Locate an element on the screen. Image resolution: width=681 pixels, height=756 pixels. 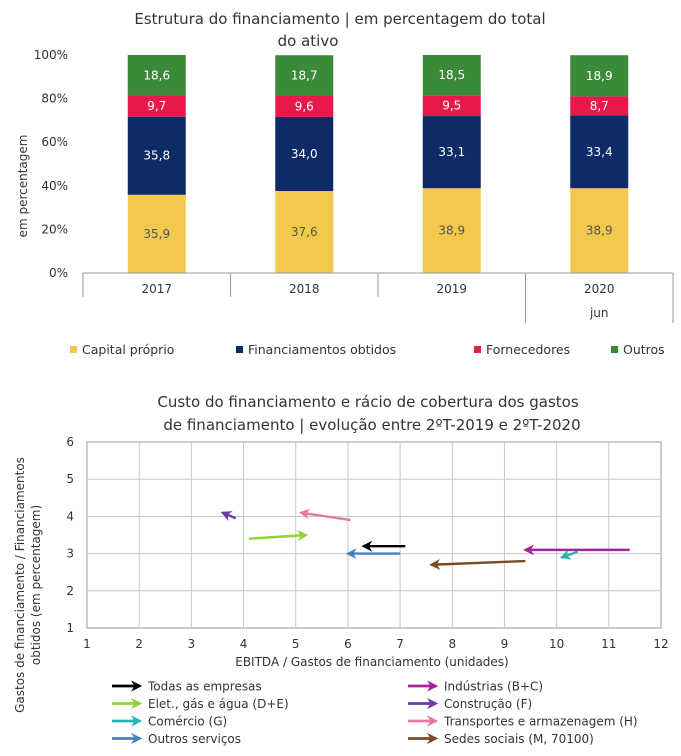
bar-x-sub-label: jun is located at coordinates (599, 313).